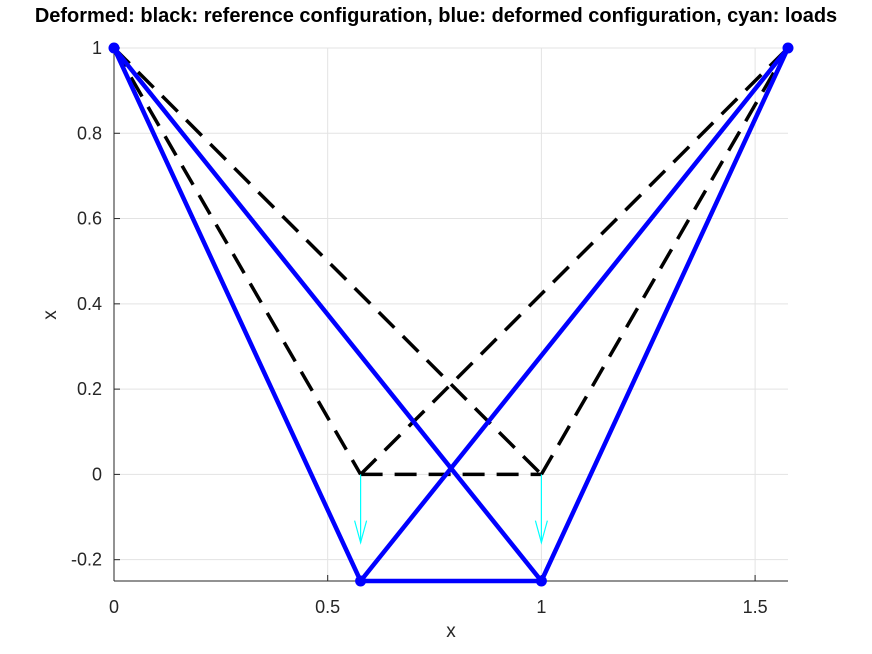  What do you see at coordinates (89, 133) in the screenshot?
I see `y-tick-label-1: 0.8` at bounding box center [89, 133].